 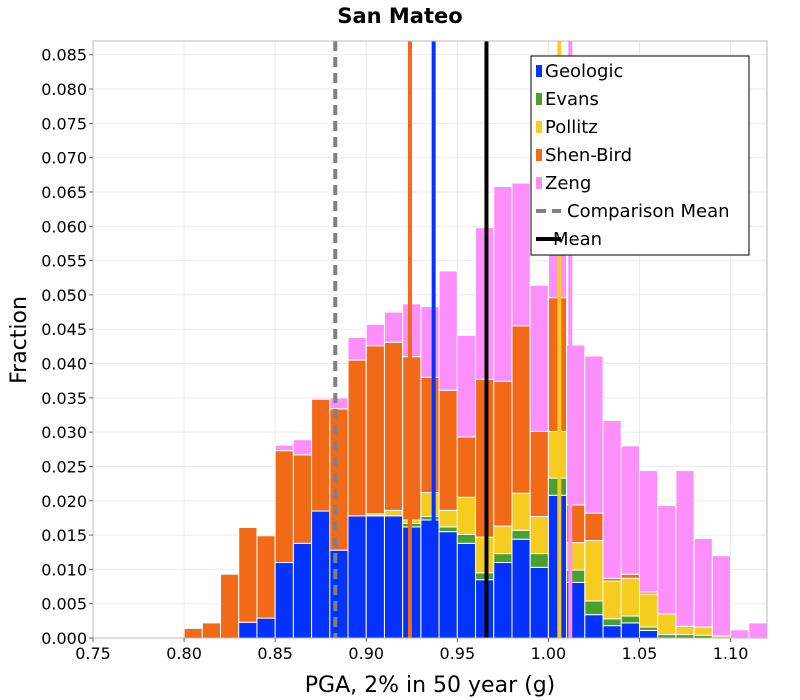 What do you see at coordinates (588, 155) in the screenshot?
I see `legend-label-shen-bird: Shen-Bird` at bounding box center [588, 155].